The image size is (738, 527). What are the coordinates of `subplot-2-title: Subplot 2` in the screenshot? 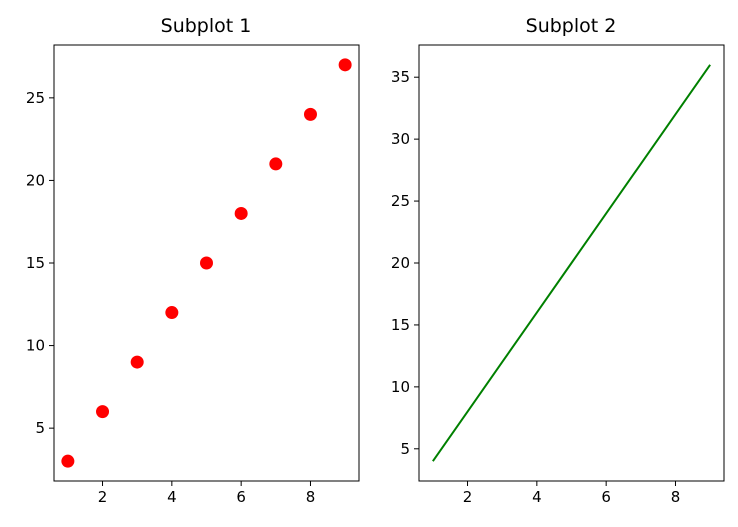 It's located at (571, 26).